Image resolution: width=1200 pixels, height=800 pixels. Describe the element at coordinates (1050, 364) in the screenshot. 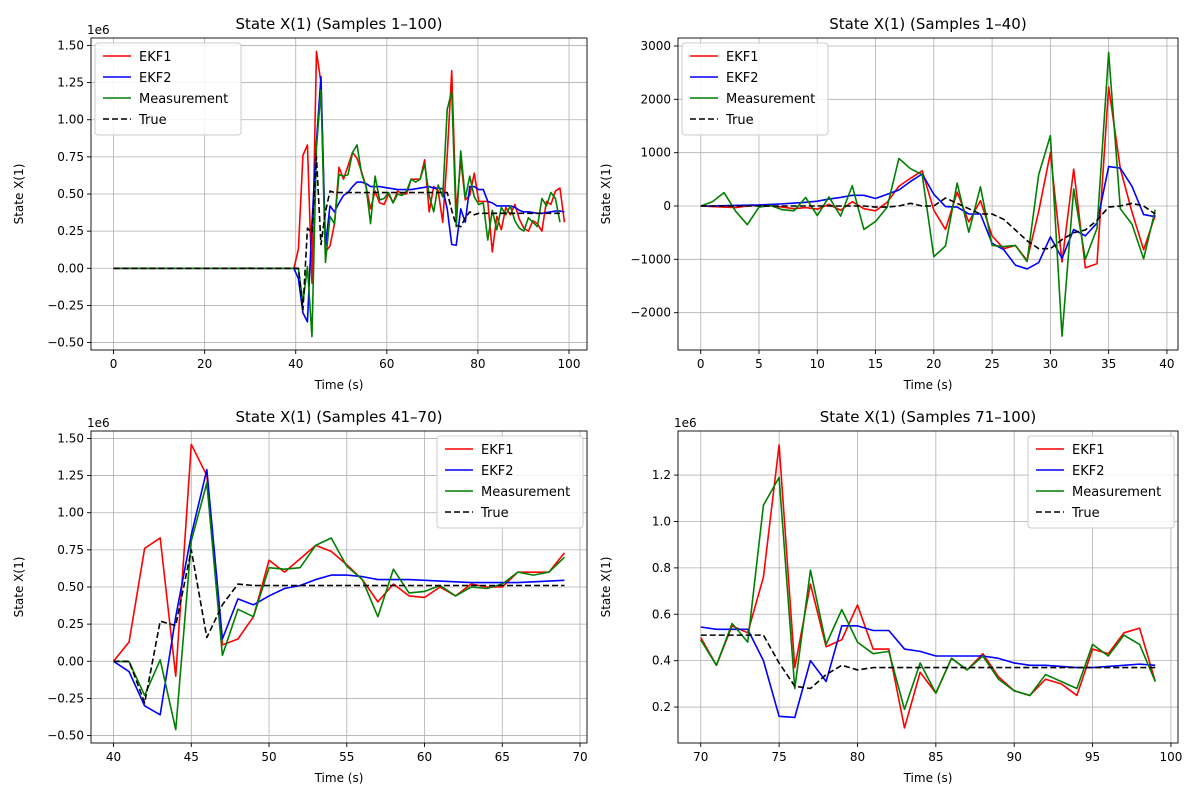

I see `x-tick-label: 30` at that location.